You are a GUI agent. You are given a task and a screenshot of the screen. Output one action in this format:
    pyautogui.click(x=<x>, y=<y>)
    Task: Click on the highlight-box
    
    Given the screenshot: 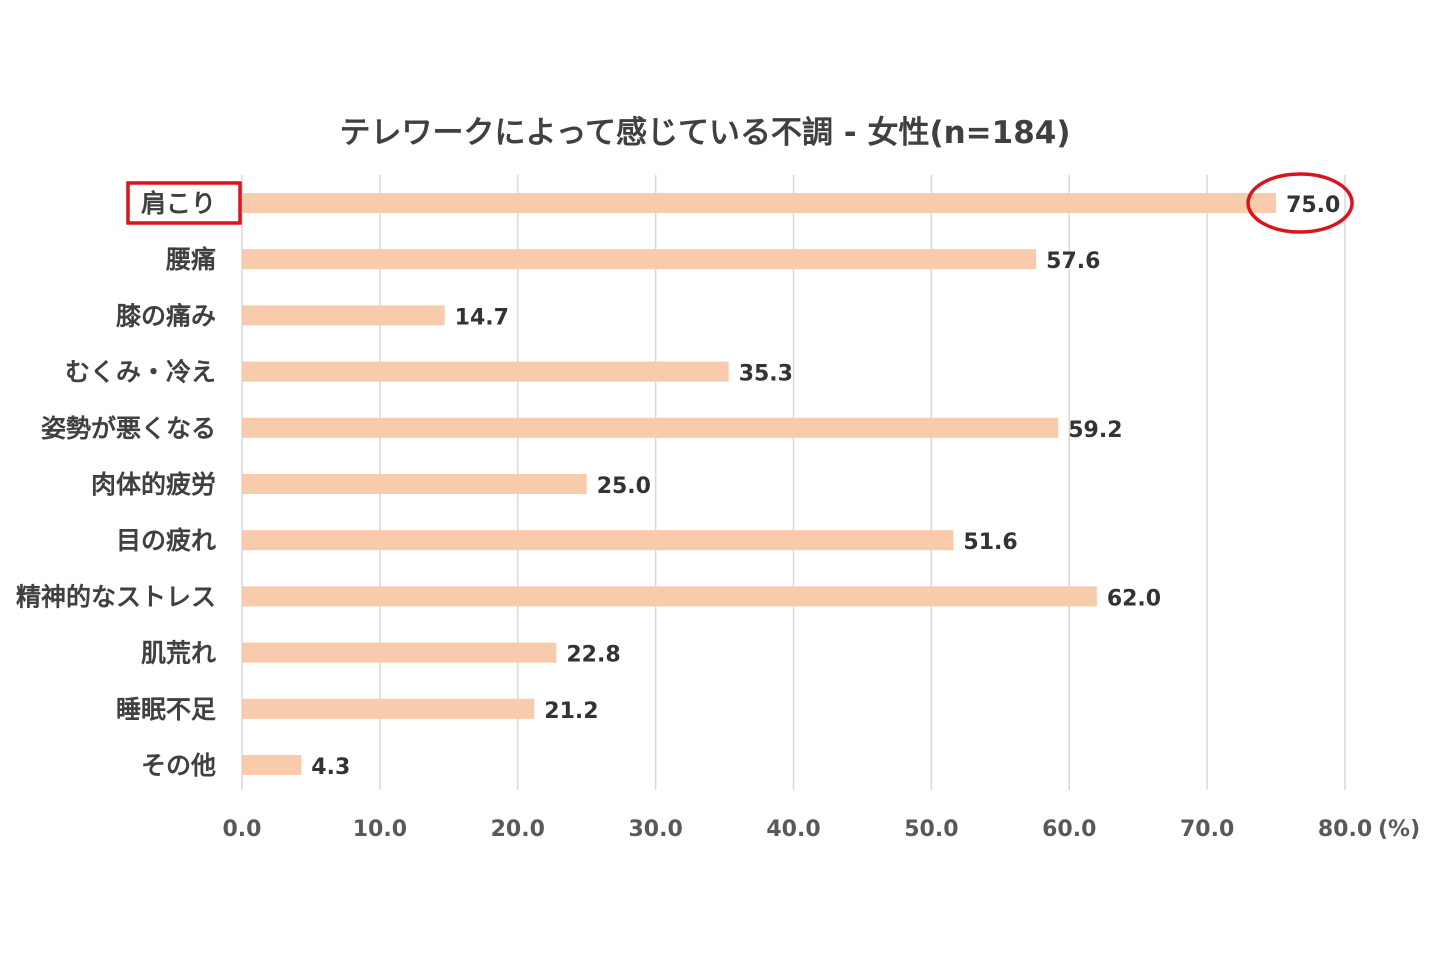 What is the action you would take?
    pyautogui.click(x=184, y=203)
    